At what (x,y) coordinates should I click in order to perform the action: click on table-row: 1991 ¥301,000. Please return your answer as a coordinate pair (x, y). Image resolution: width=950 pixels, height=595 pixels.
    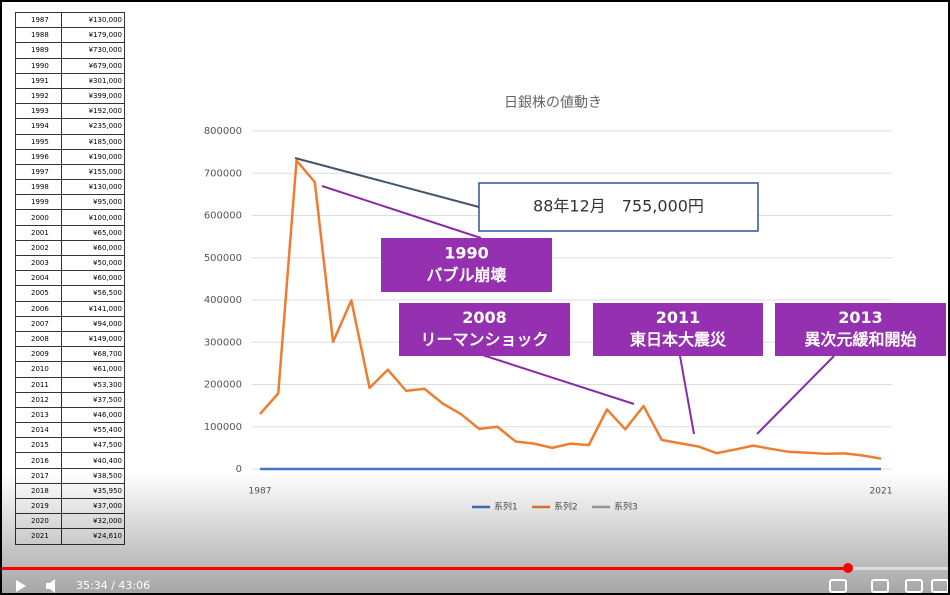
    Looking at the image, I should click on (70, 80).